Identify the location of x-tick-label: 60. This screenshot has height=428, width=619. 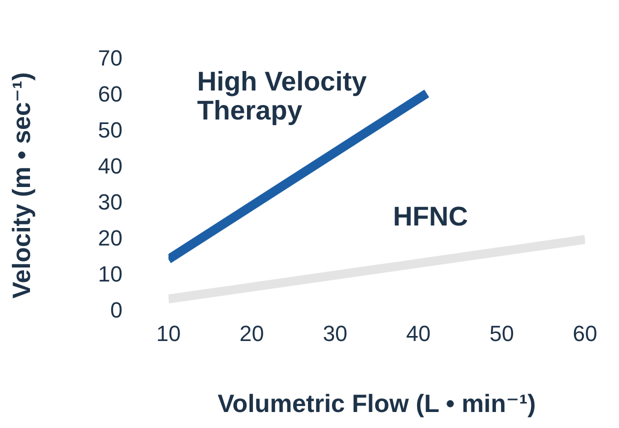
(585, 333).